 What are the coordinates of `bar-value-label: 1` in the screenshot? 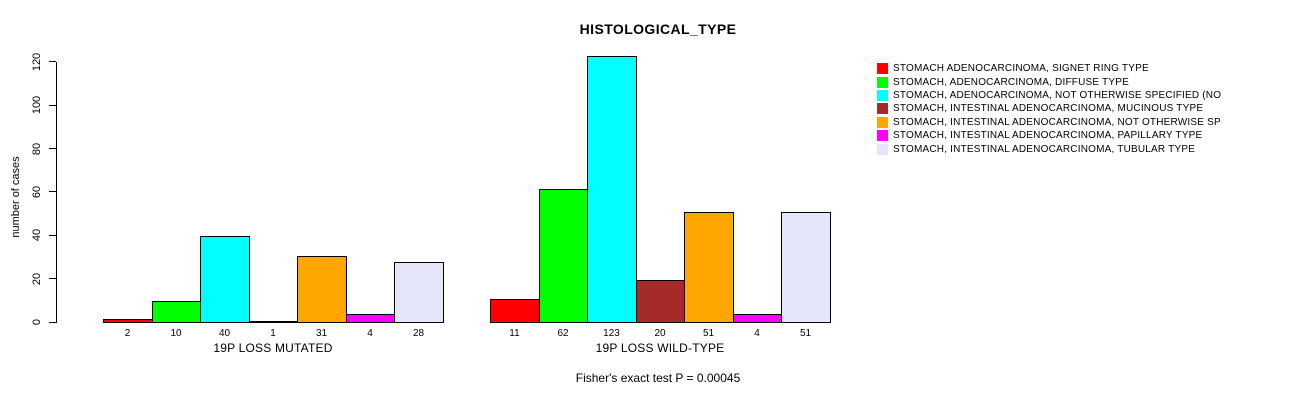 It's located at (273, 333).